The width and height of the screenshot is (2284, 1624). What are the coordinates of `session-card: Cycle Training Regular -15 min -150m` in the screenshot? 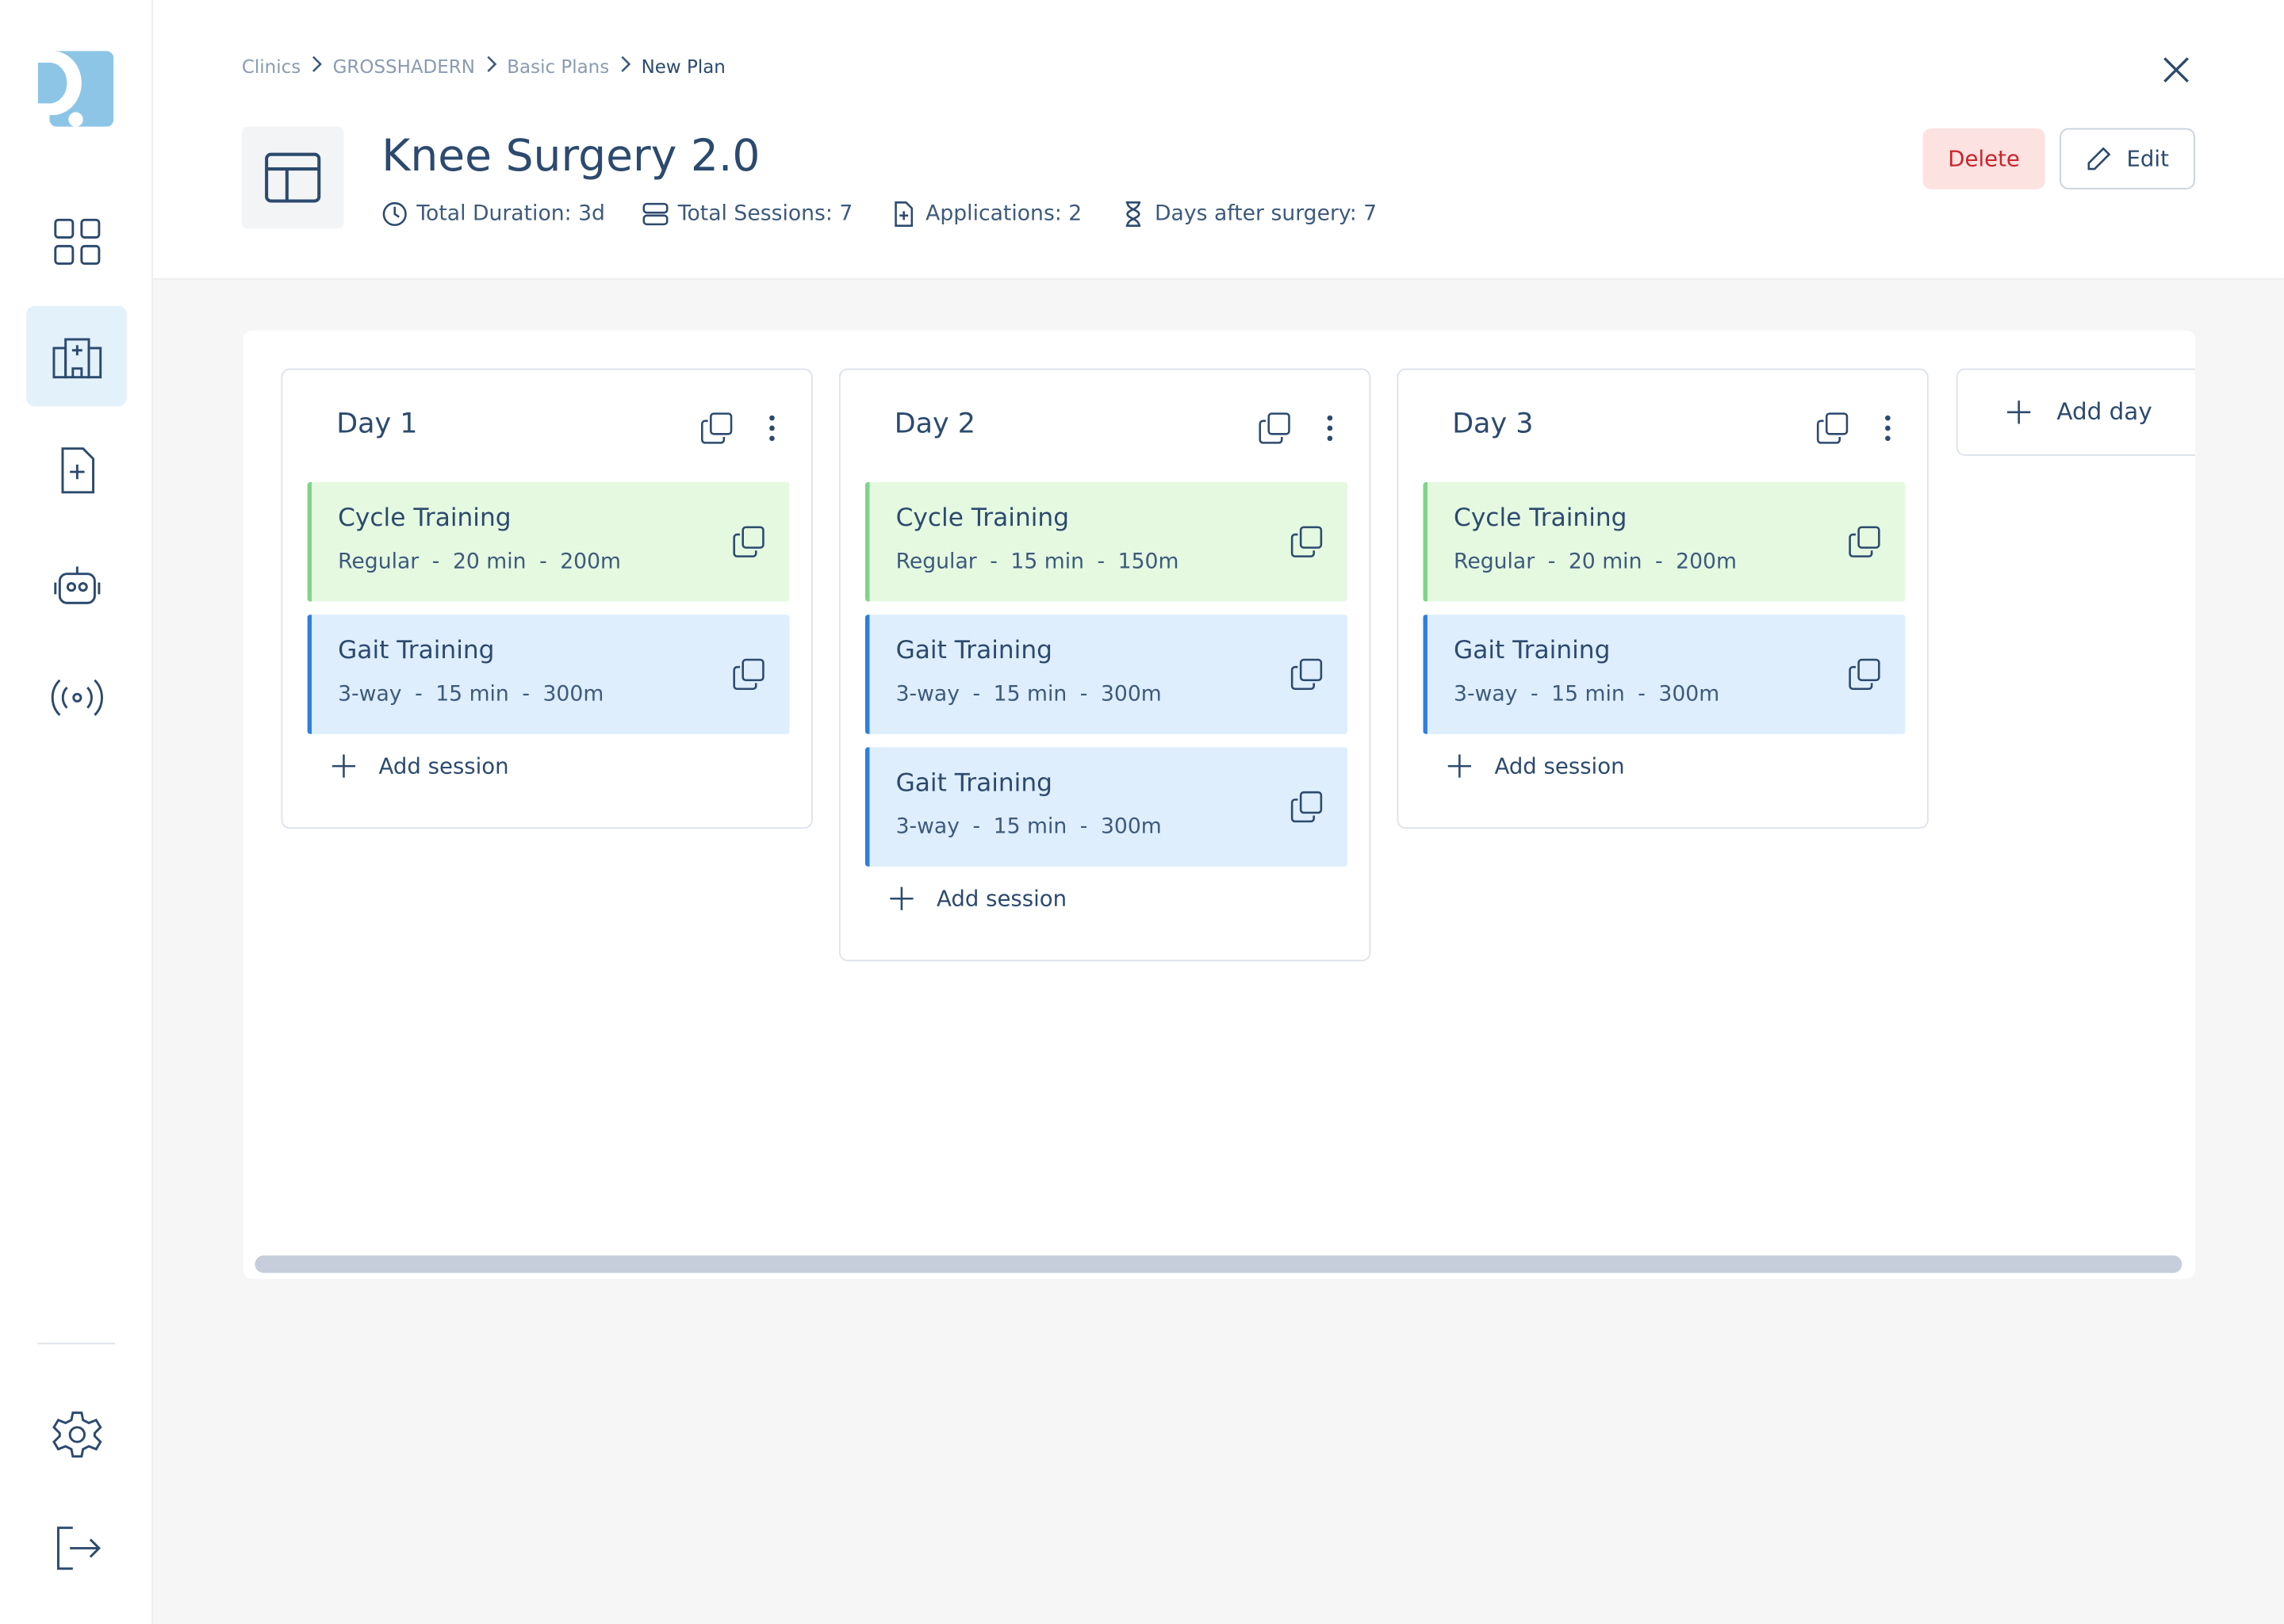 It's located at (1105, 541).